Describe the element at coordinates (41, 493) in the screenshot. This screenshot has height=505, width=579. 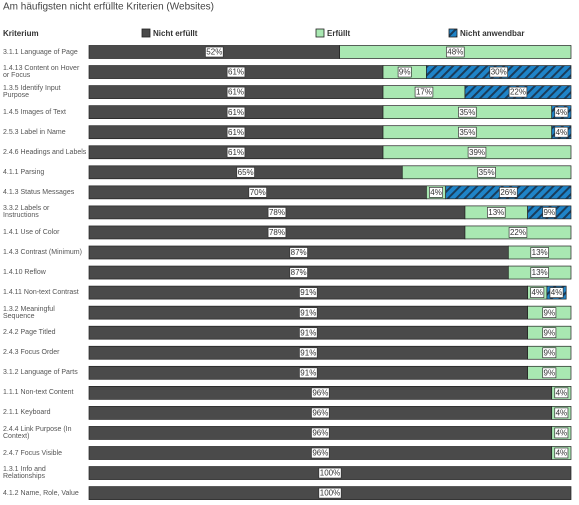
I see `category-label: 4.1.2 Name, Role, Value` at that location.